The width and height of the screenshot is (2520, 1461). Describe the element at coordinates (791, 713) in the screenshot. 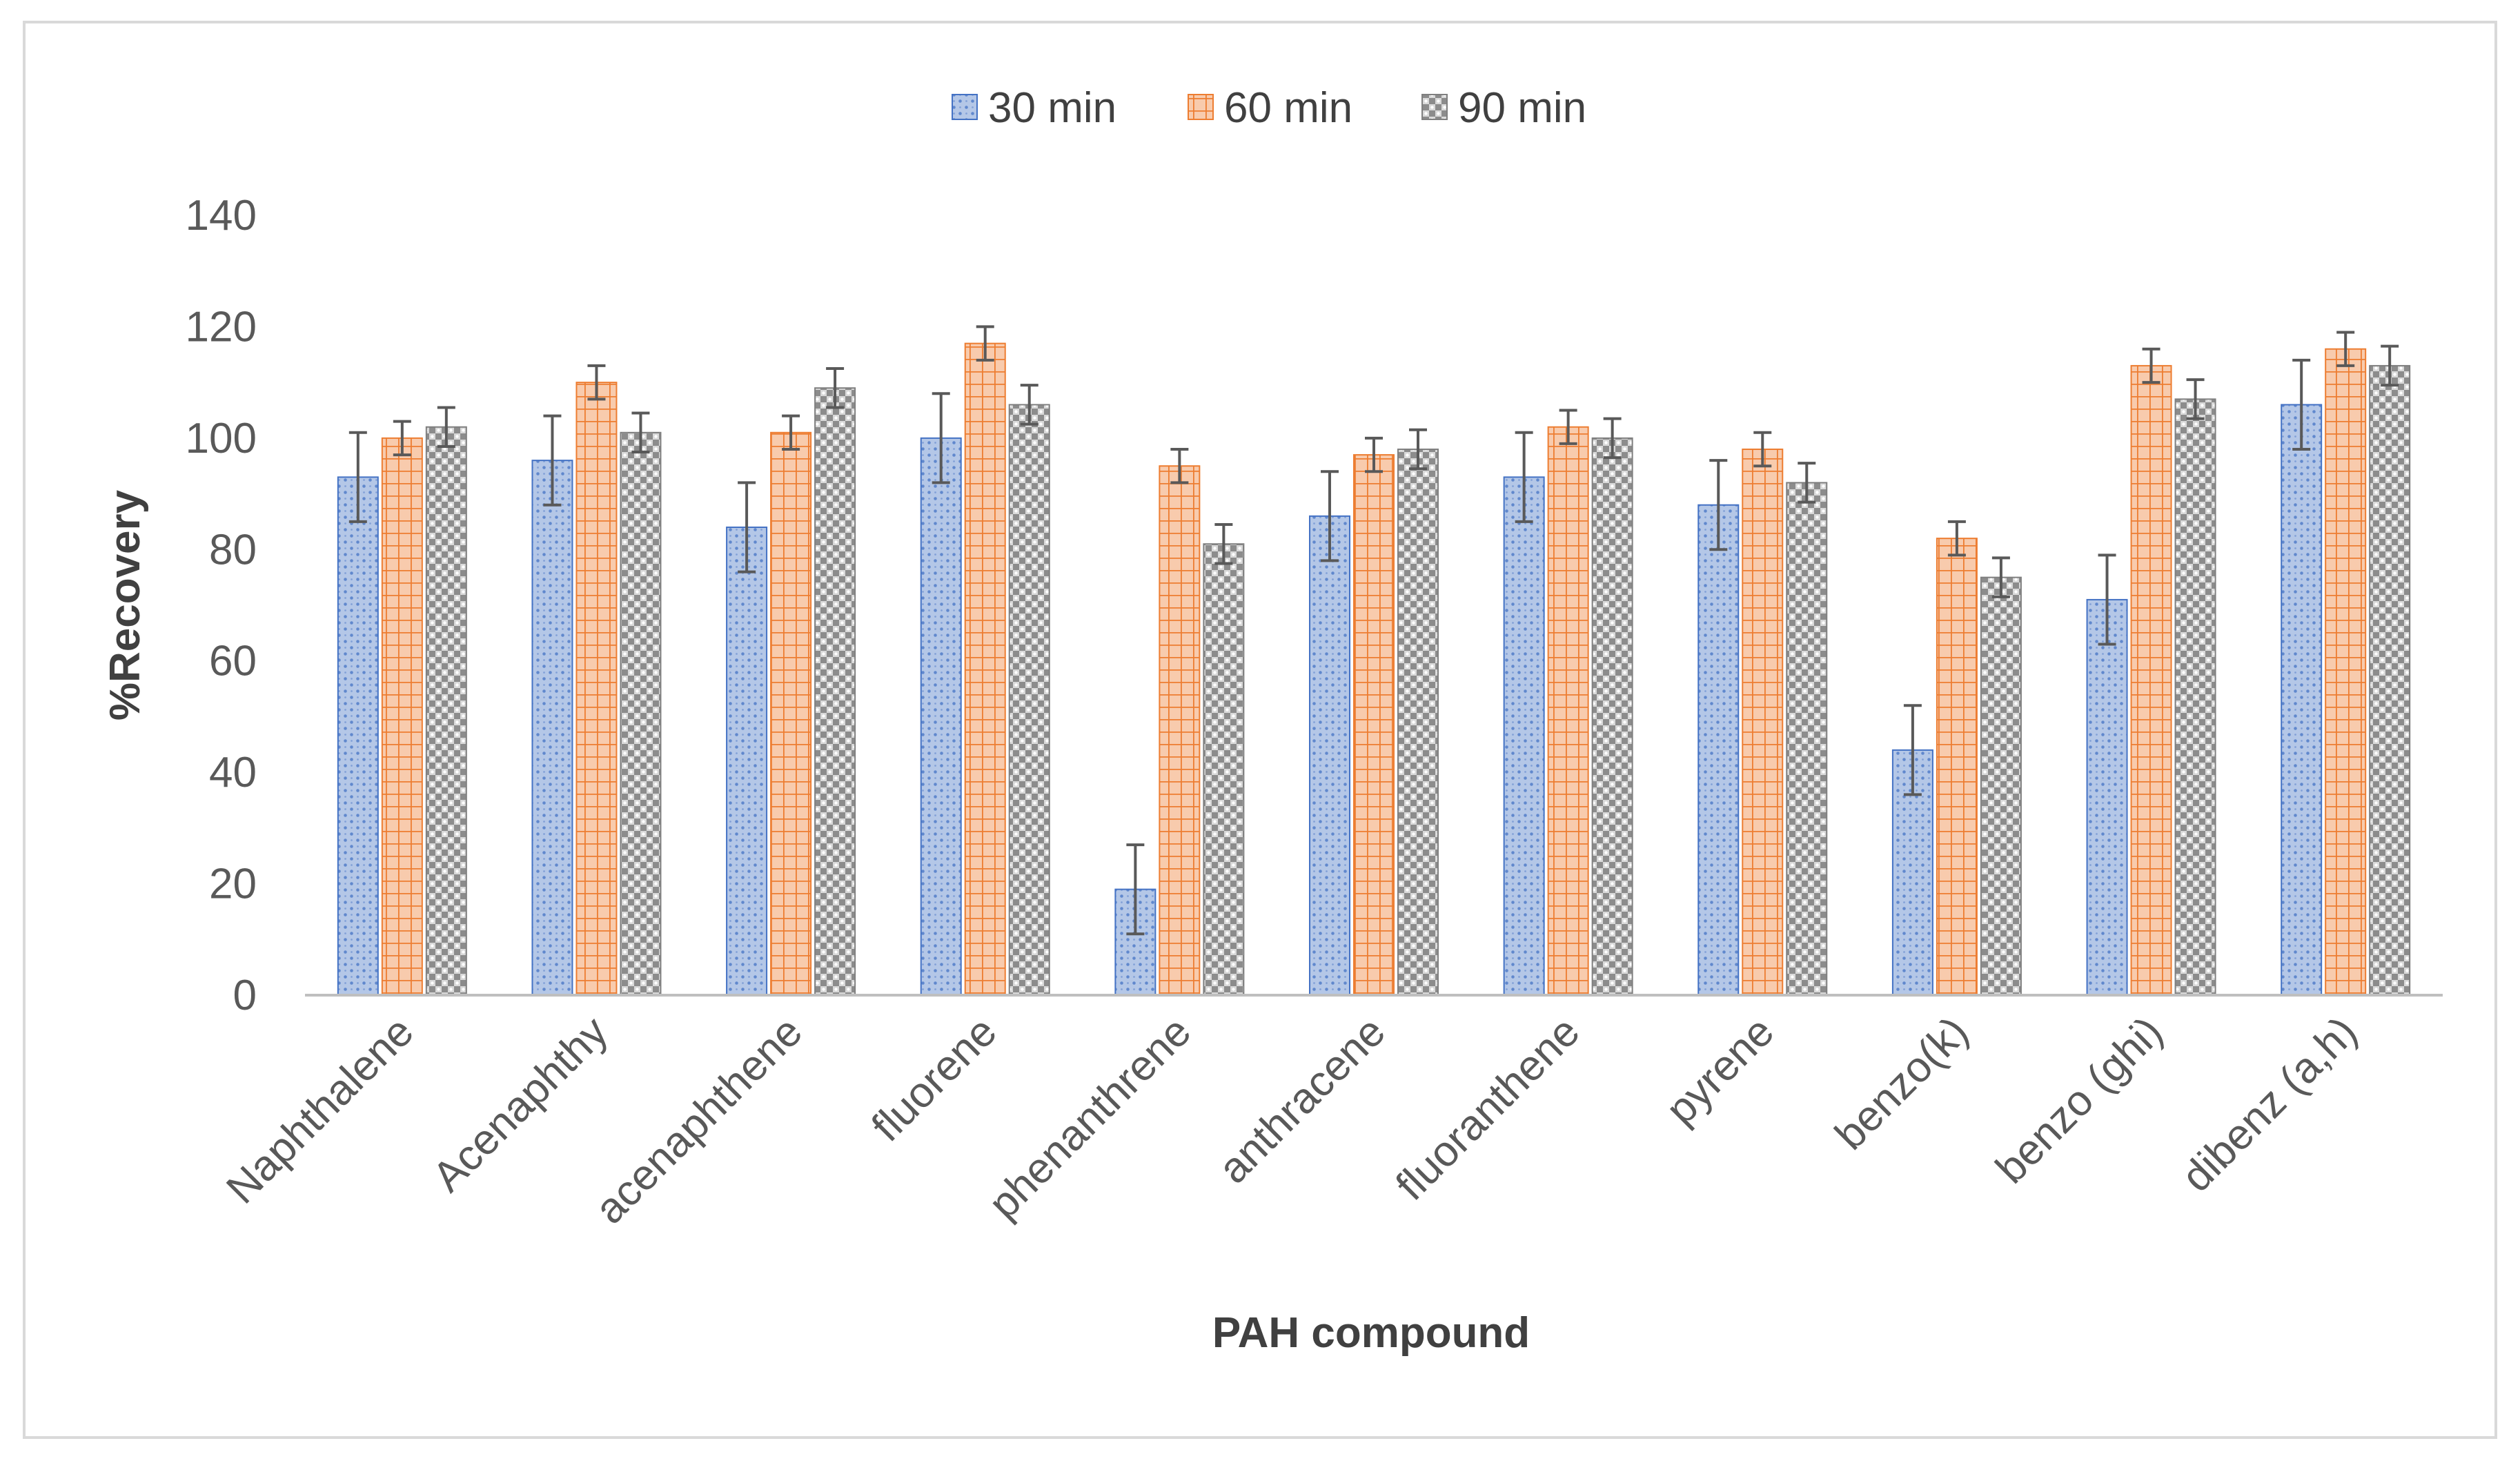

I see `bar-60-min-acenaphthene` at that location.